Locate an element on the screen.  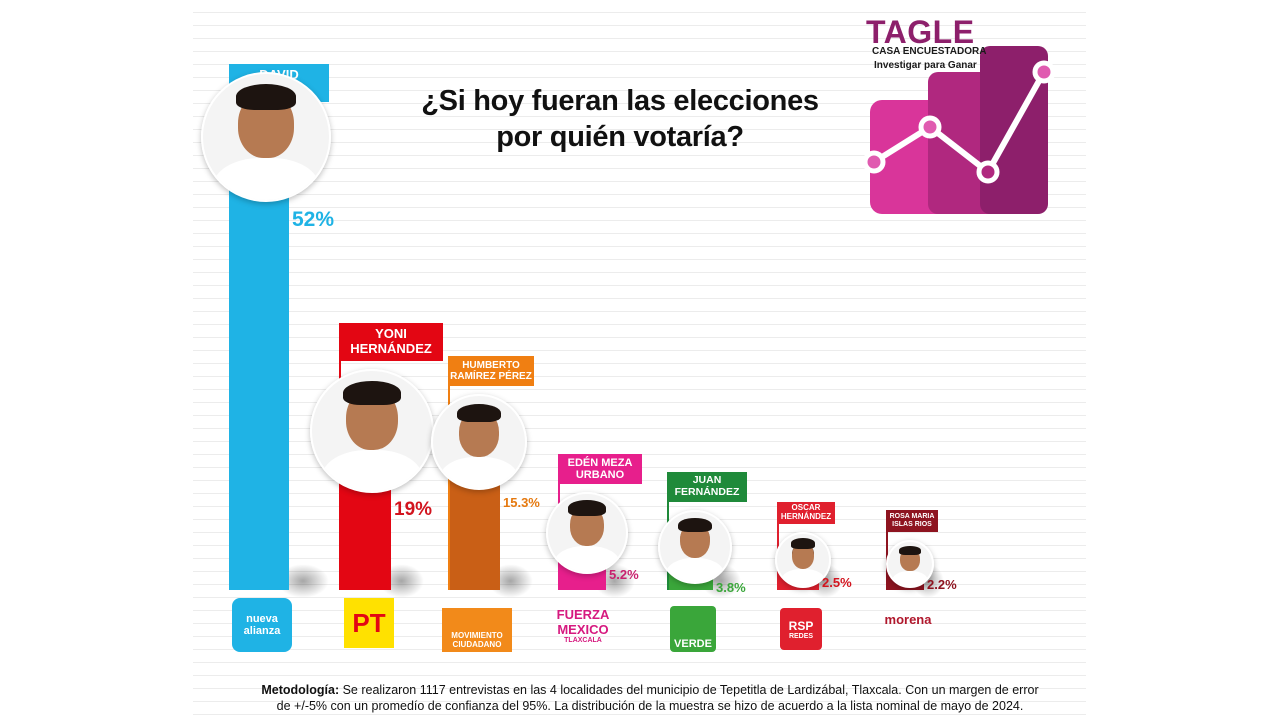
brand-tagline: Investigar para Ganar is located at coordinates (925, 65).